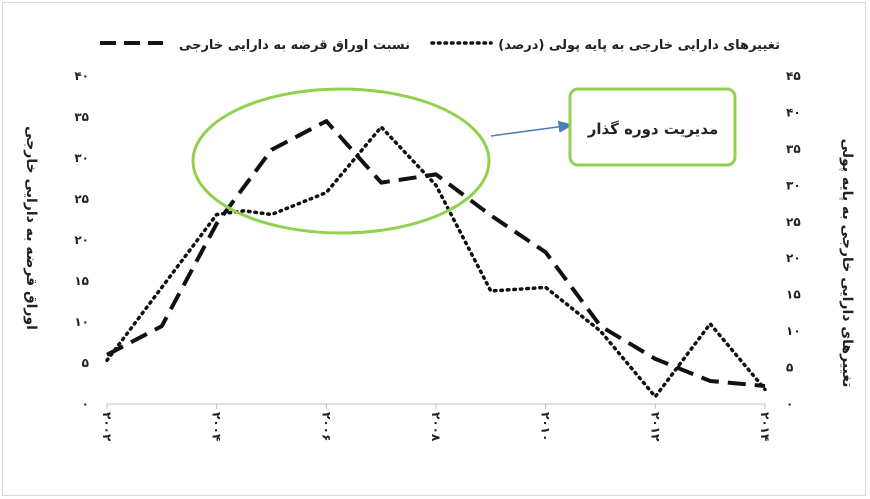  Describe the element at coordinates (793, 112) in the screenshot. I see `right-tick-label: ۴۰` at that location.